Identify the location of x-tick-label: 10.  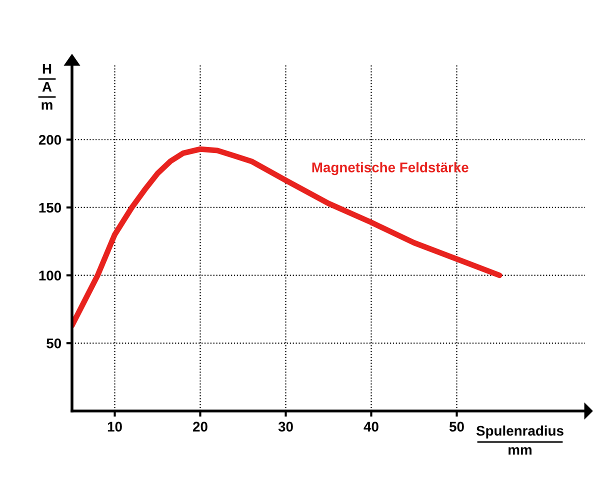
(115, 427).